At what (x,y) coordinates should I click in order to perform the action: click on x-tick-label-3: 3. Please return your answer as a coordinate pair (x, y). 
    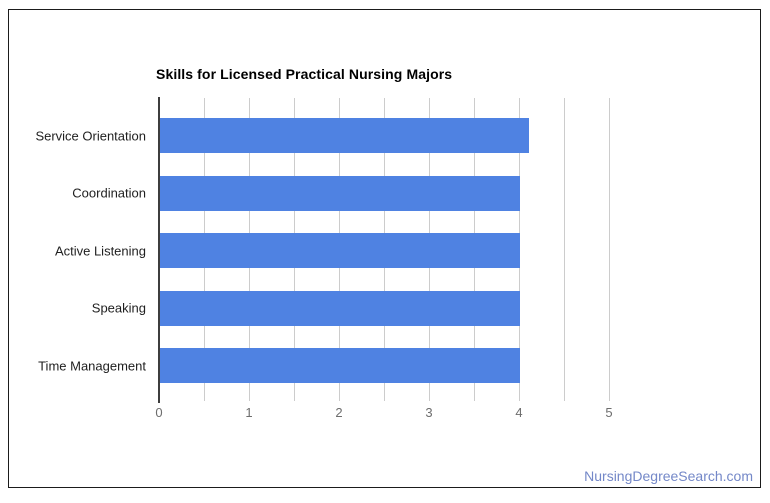
    Looking at the image, I should click on (429, 412).